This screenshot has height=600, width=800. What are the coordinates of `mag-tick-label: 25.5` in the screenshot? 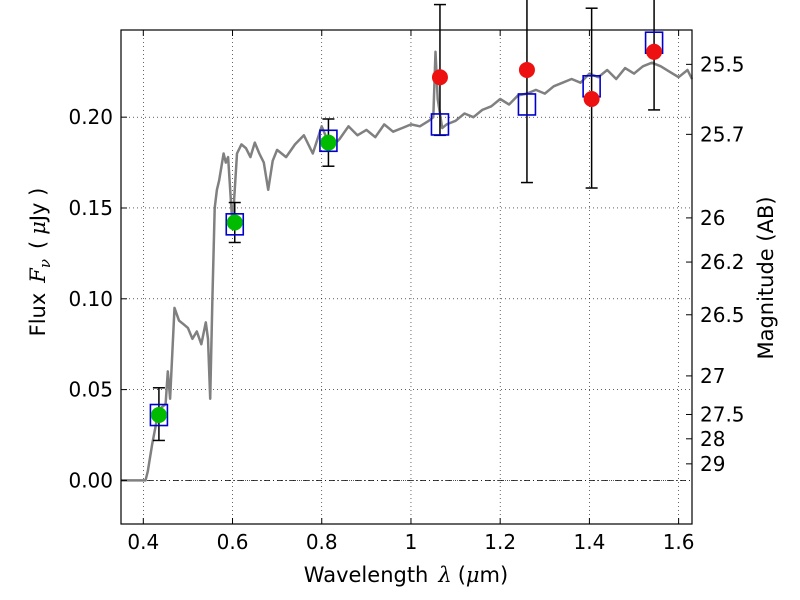 It's located at (722, 64).